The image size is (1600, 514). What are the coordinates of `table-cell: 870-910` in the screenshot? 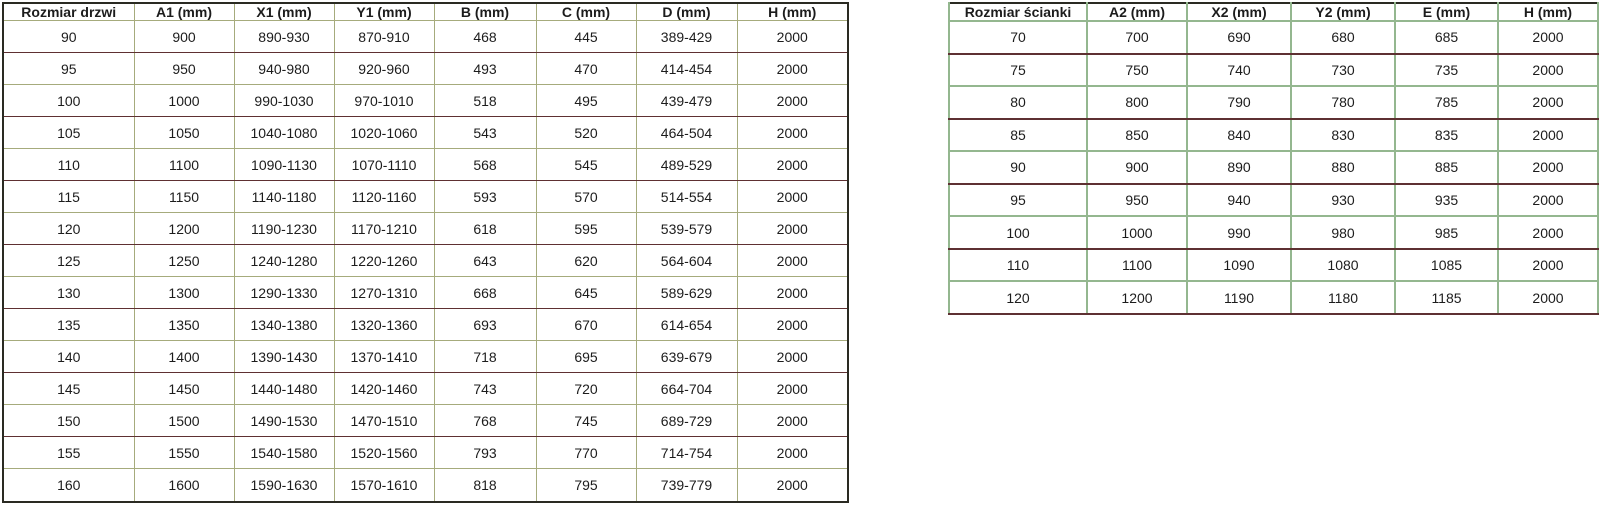 It's located at (384, 37).